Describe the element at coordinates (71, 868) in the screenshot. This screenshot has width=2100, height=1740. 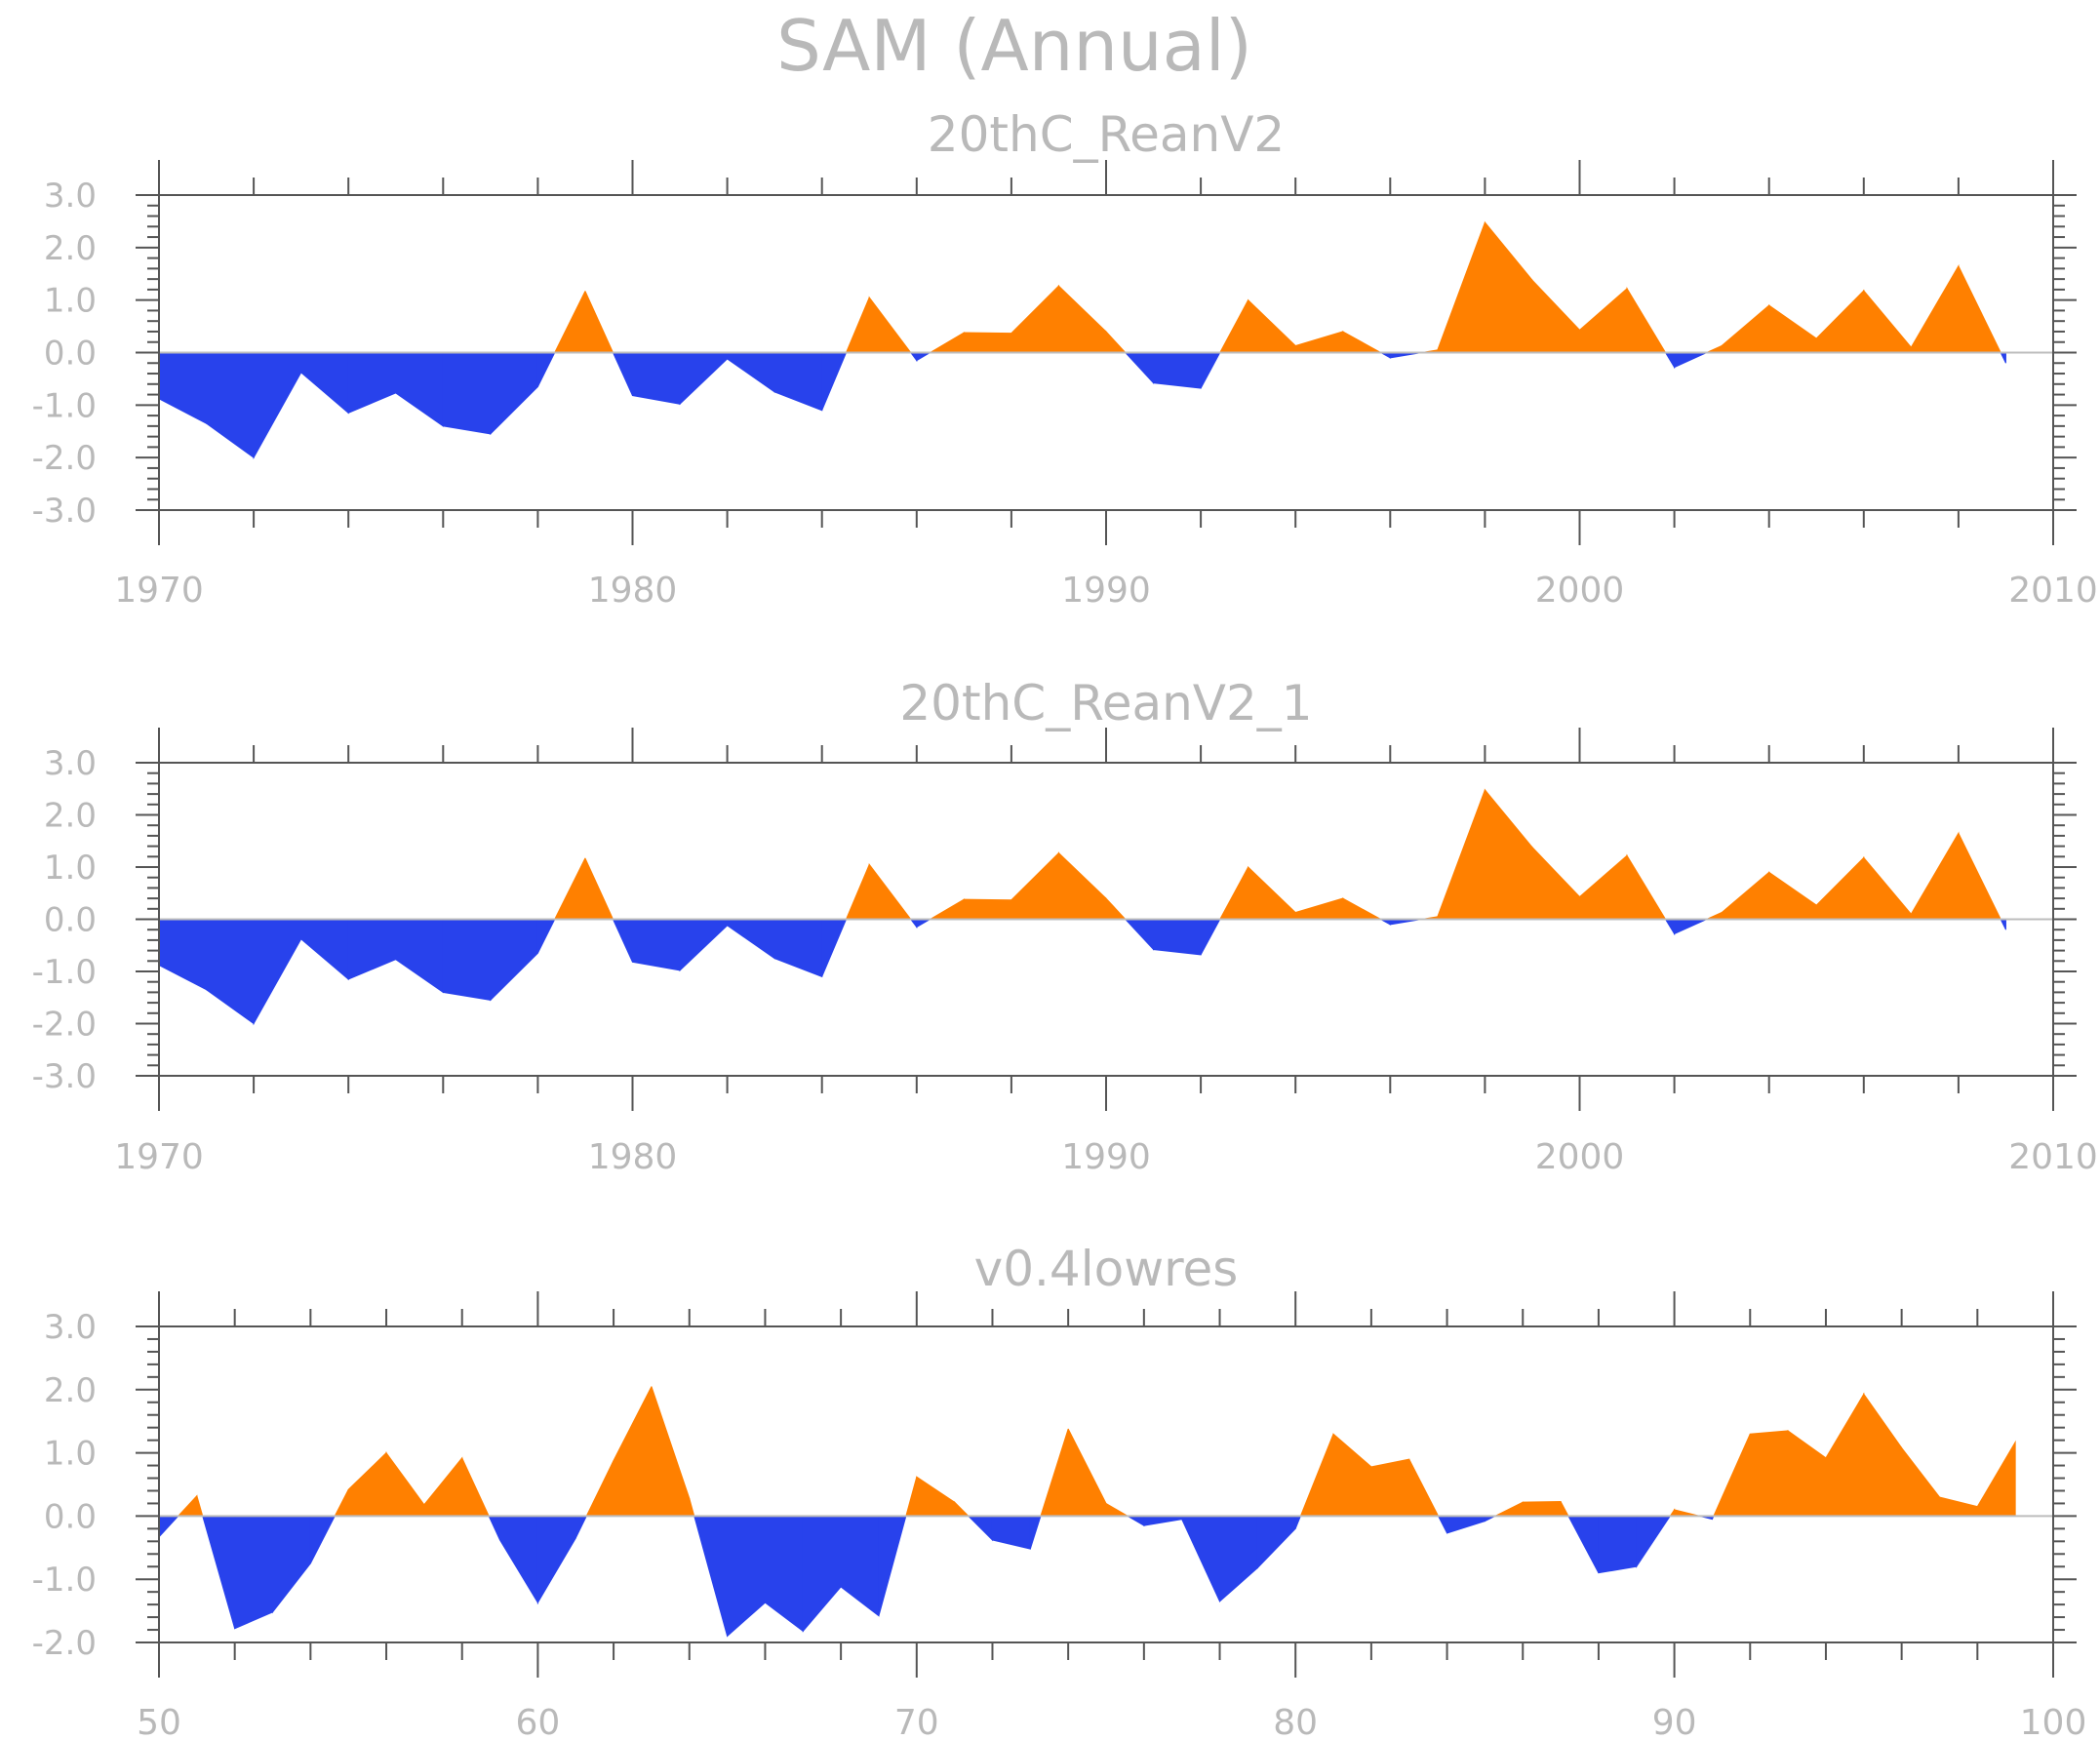
I see `y-tick-label: 1.0` at that location.